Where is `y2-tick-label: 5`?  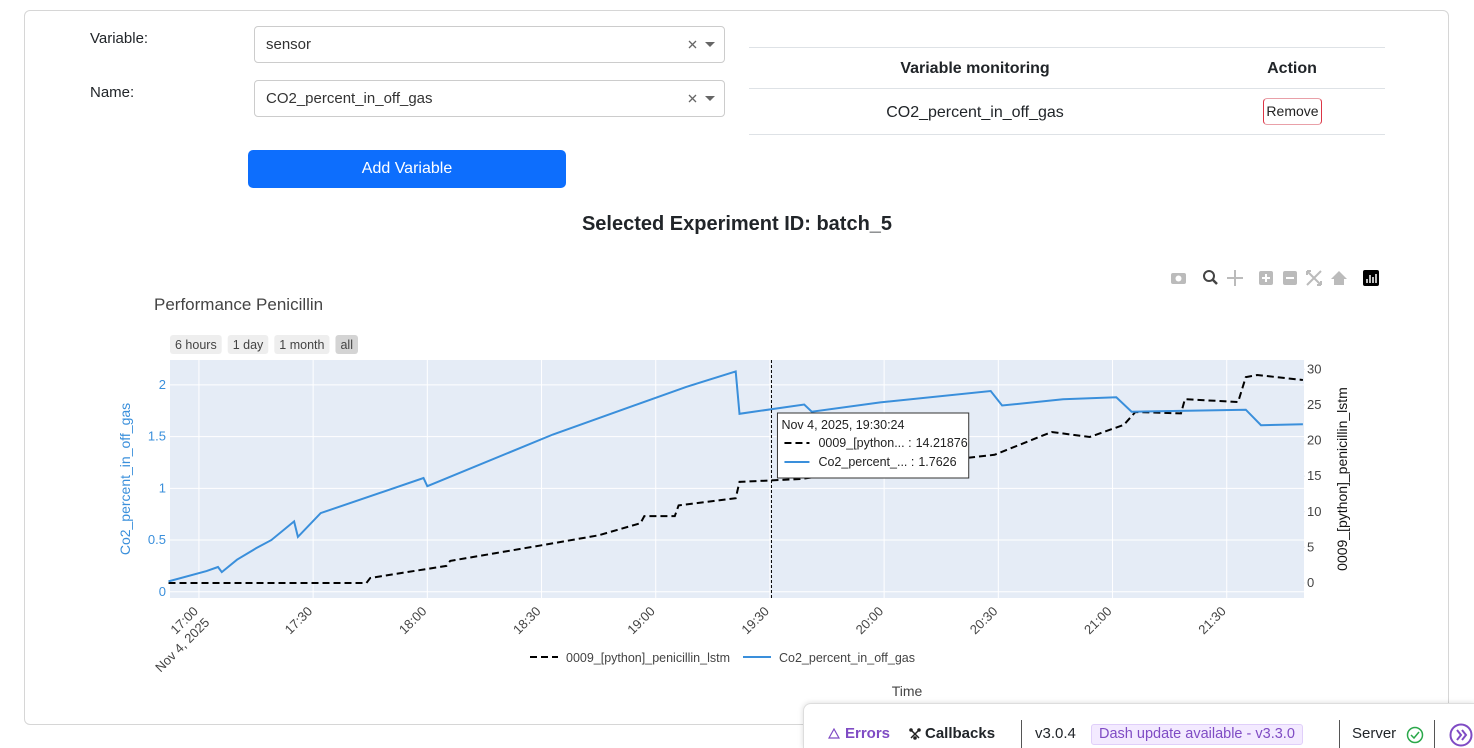 y2-tick-label: 5 is located at coordinates (1310, 546).